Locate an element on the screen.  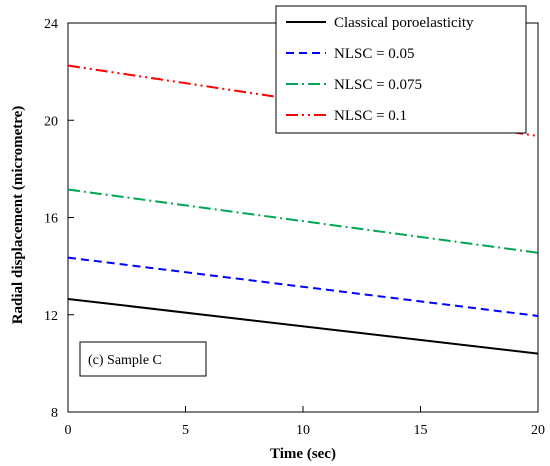
legend-label: Classical poroelasticity is located at coordinates (404, 23).